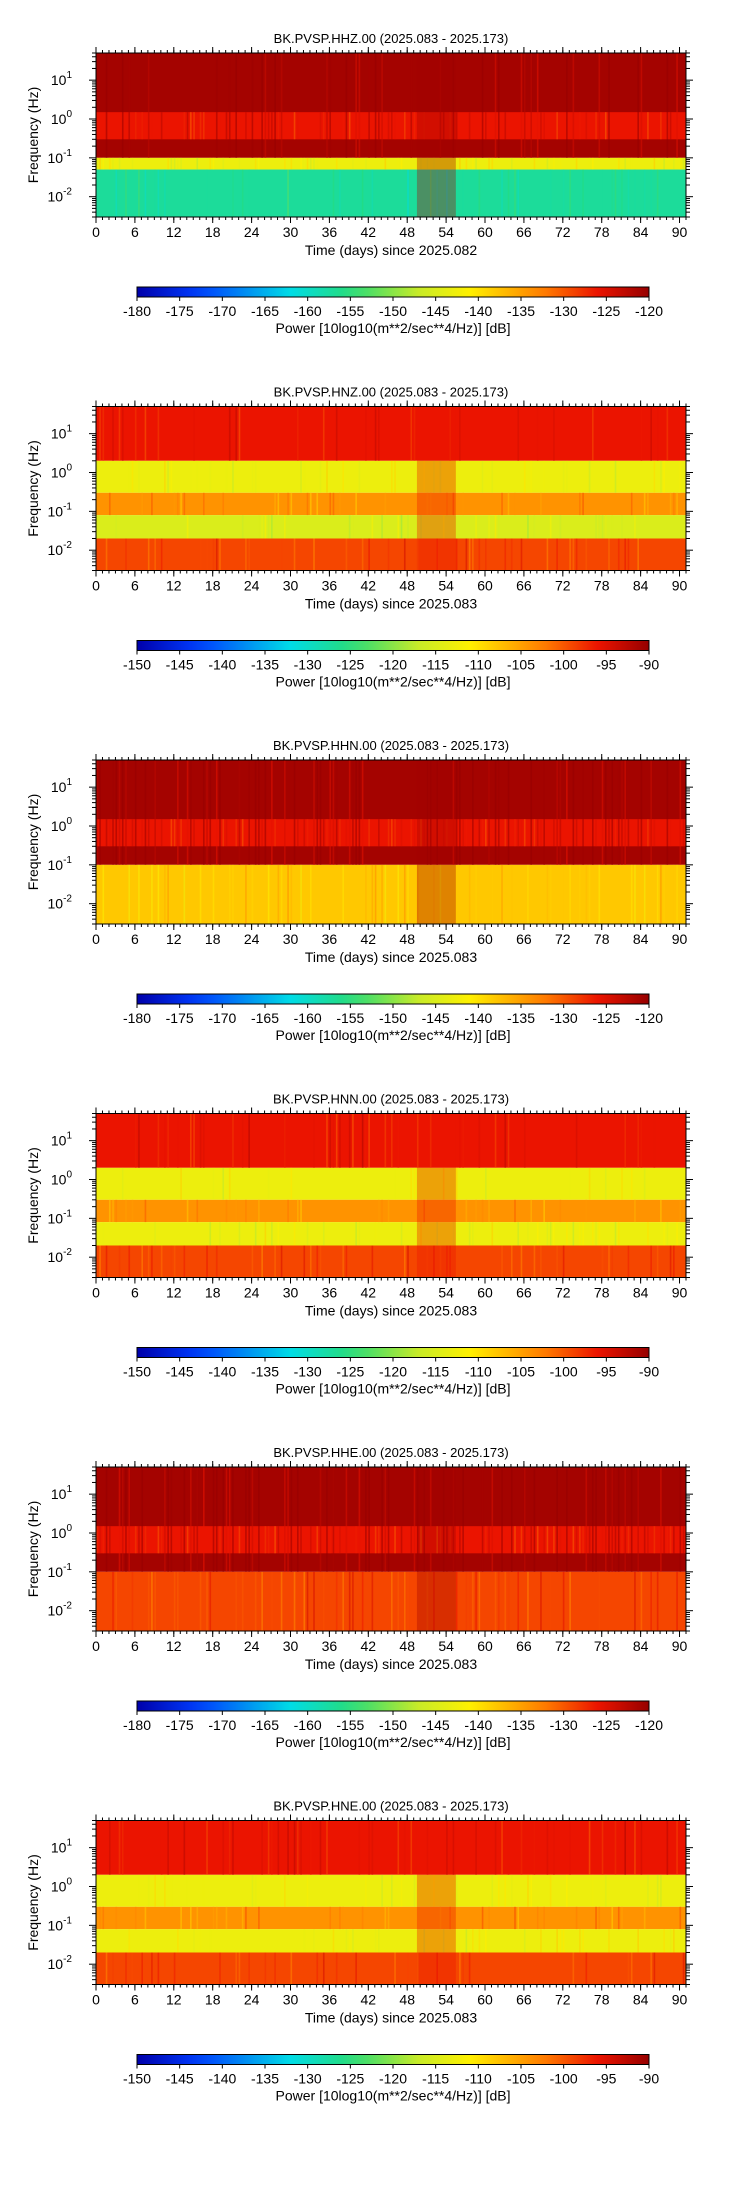 Image resolution: width=750 pixels, height=2197 pixels. Describe the element at coordinates (174, 939) in the screenshot. I see `x-tick-label: 12` at that location.